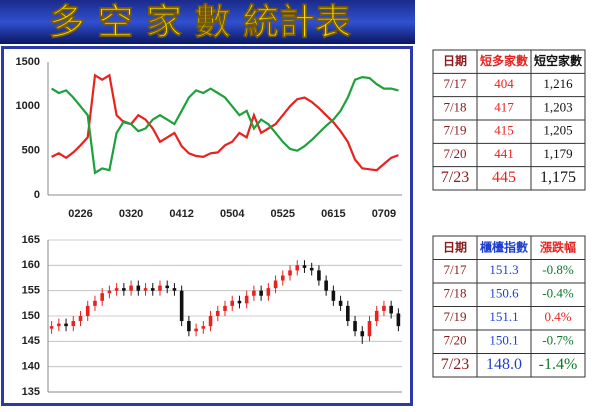 This screenshot has height=412, width=600. What do you see at coordinates (503, 340) in the screenshot?
I see `table-cell: 150.1` at bounding box center [503, 340].